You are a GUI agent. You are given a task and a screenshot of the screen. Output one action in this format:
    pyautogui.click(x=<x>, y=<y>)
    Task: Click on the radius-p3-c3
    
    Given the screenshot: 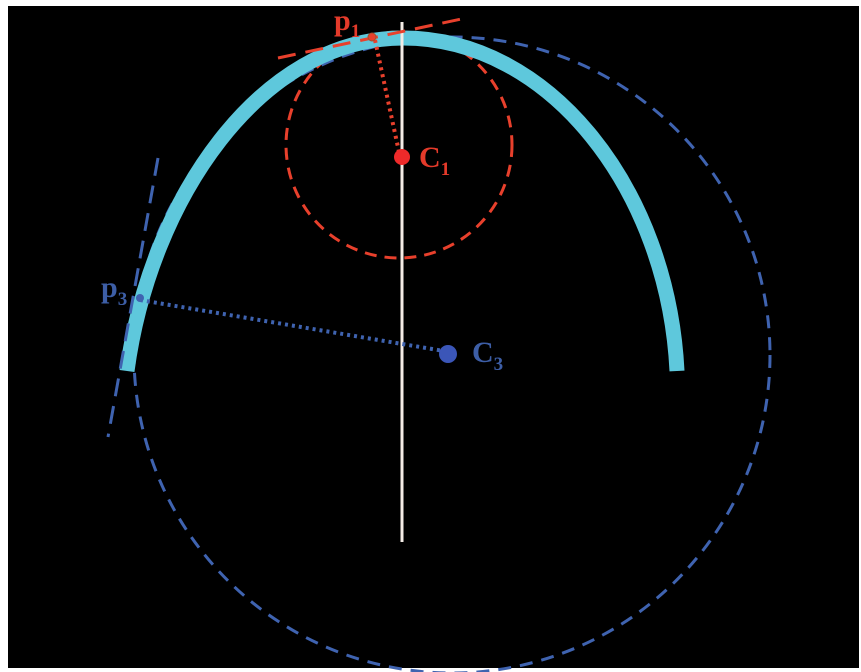 What is the action you would take?
    pyautogui.click(x=292, y=325)
    